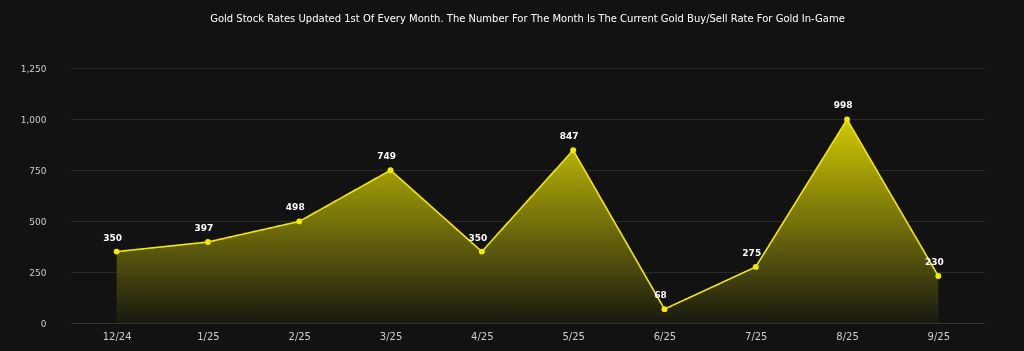 Image resolution: width=1024 pixels, height=351 pixels. Describe the element at coordinates (847, 336) in the screenshot. I see `x-tick-label: 8/25` at that location.